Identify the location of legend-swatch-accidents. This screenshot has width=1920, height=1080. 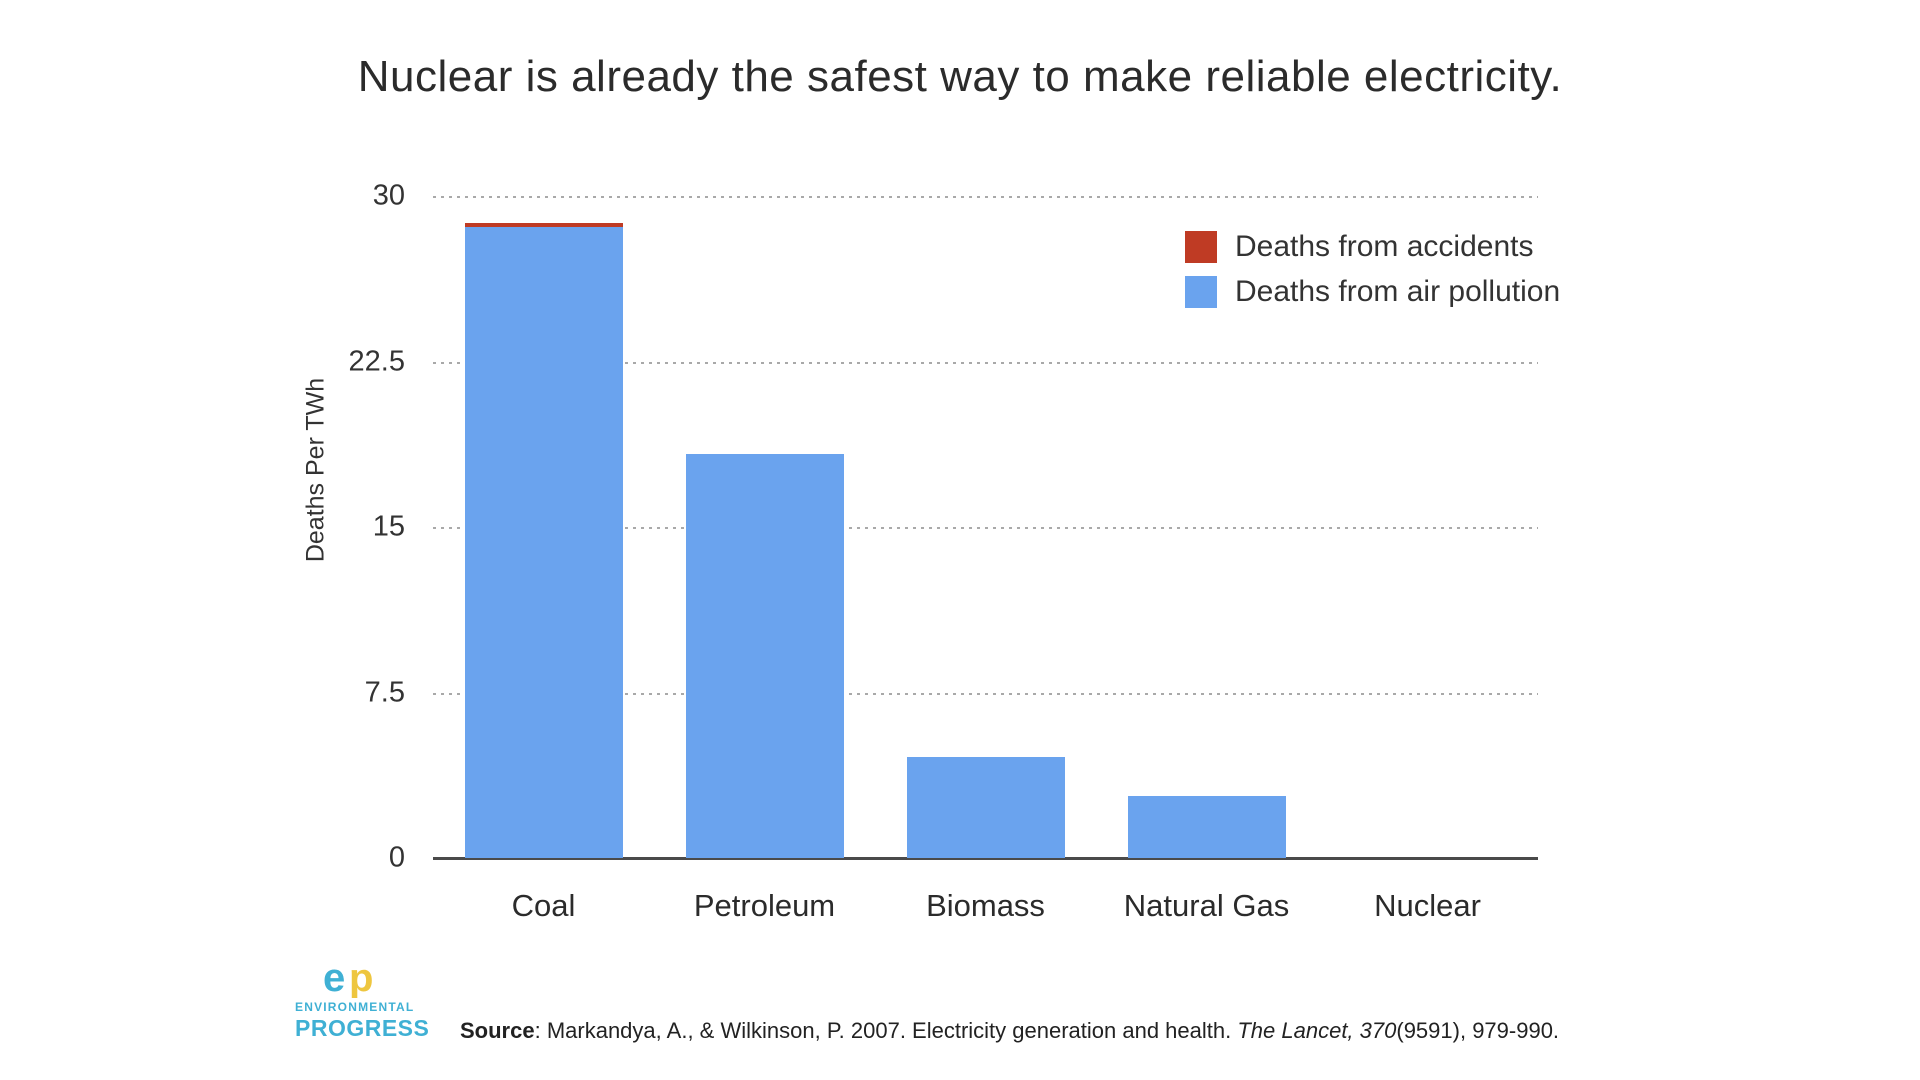
(1201, 246).